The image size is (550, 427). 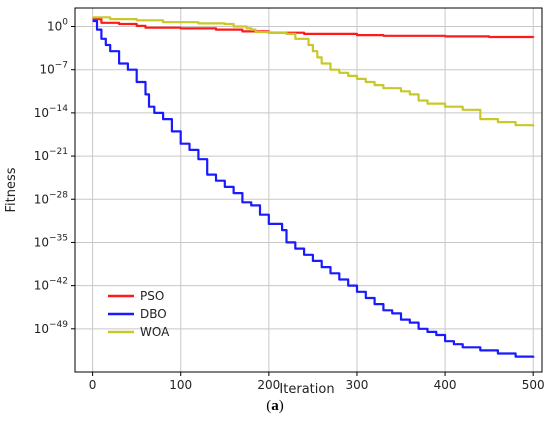 What do you see at coordinates (306, 389) in the screenshot?
I see `x-axis-title: Iteration` at bounding box center [306, 389].